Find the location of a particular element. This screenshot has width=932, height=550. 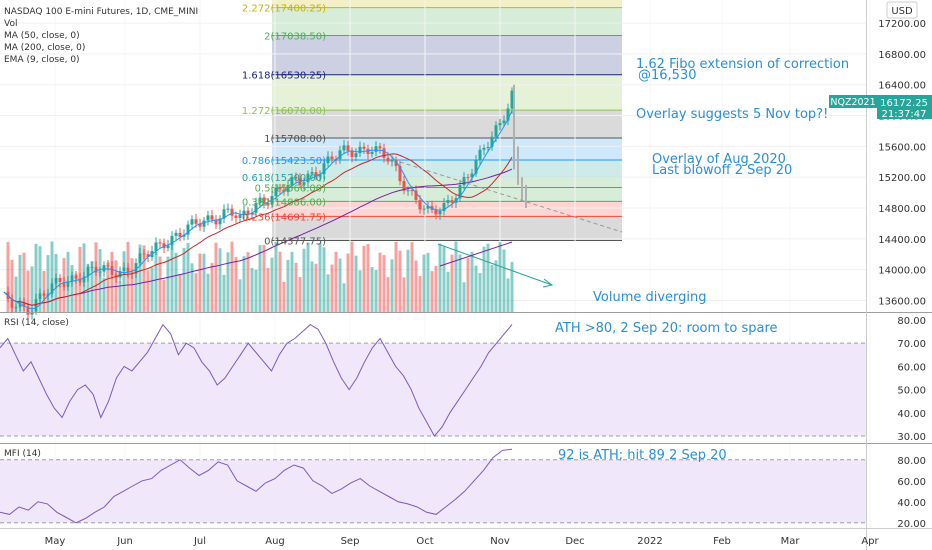

indicator-ema9: EMA (9, close, 0) is located at coordinates (42, 60).